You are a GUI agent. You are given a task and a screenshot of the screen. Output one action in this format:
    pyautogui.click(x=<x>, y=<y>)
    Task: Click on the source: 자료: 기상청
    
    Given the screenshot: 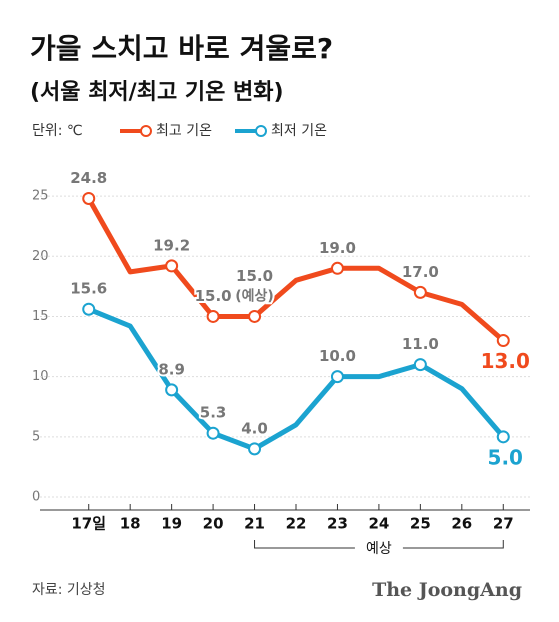 What is the action you would take?
    pyautogui.click(x=69, y=590)
    